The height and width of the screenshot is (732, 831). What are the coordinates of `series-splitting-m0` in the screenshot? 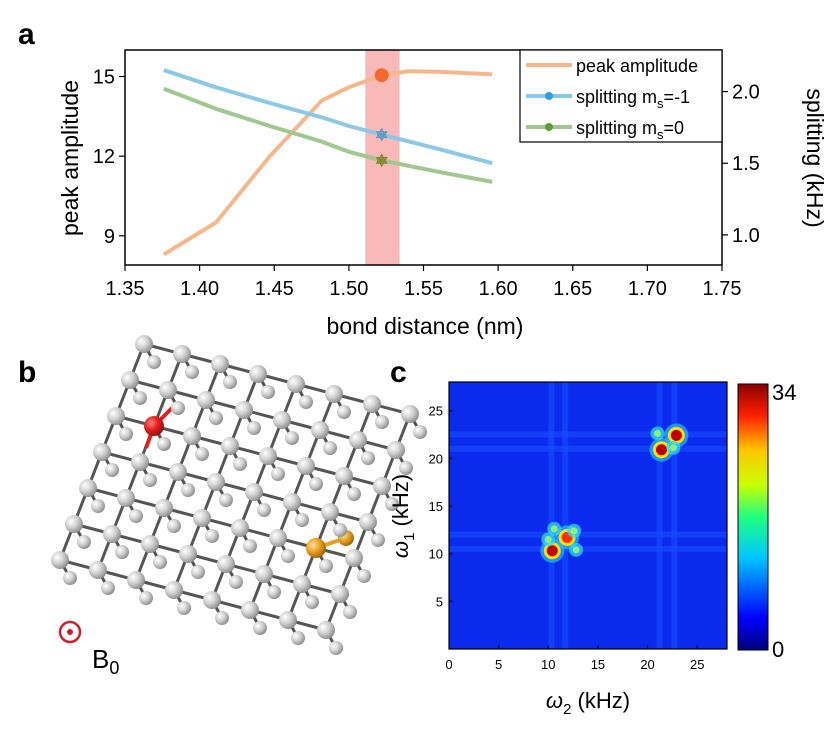 It's located at (328, 135).